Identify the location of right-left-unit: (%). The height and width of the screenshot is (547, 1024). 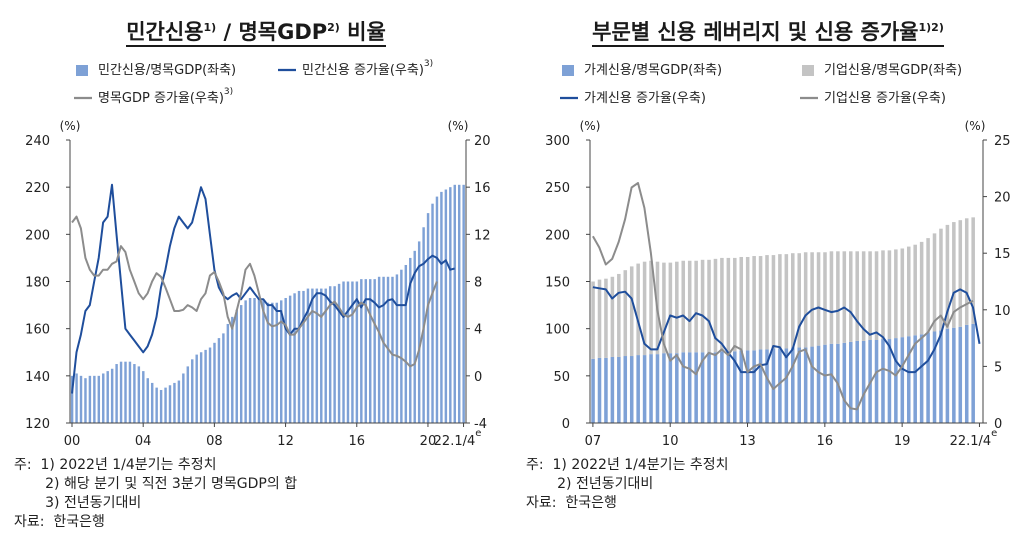
(590, 126).